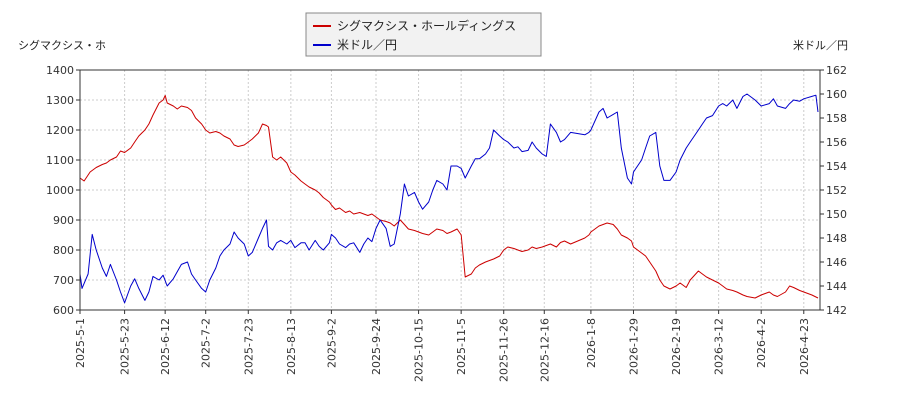  Describe the element at coordinates (504, 350) in the screenshot. I see `x-tick-label: 2025-11-26` at that location.